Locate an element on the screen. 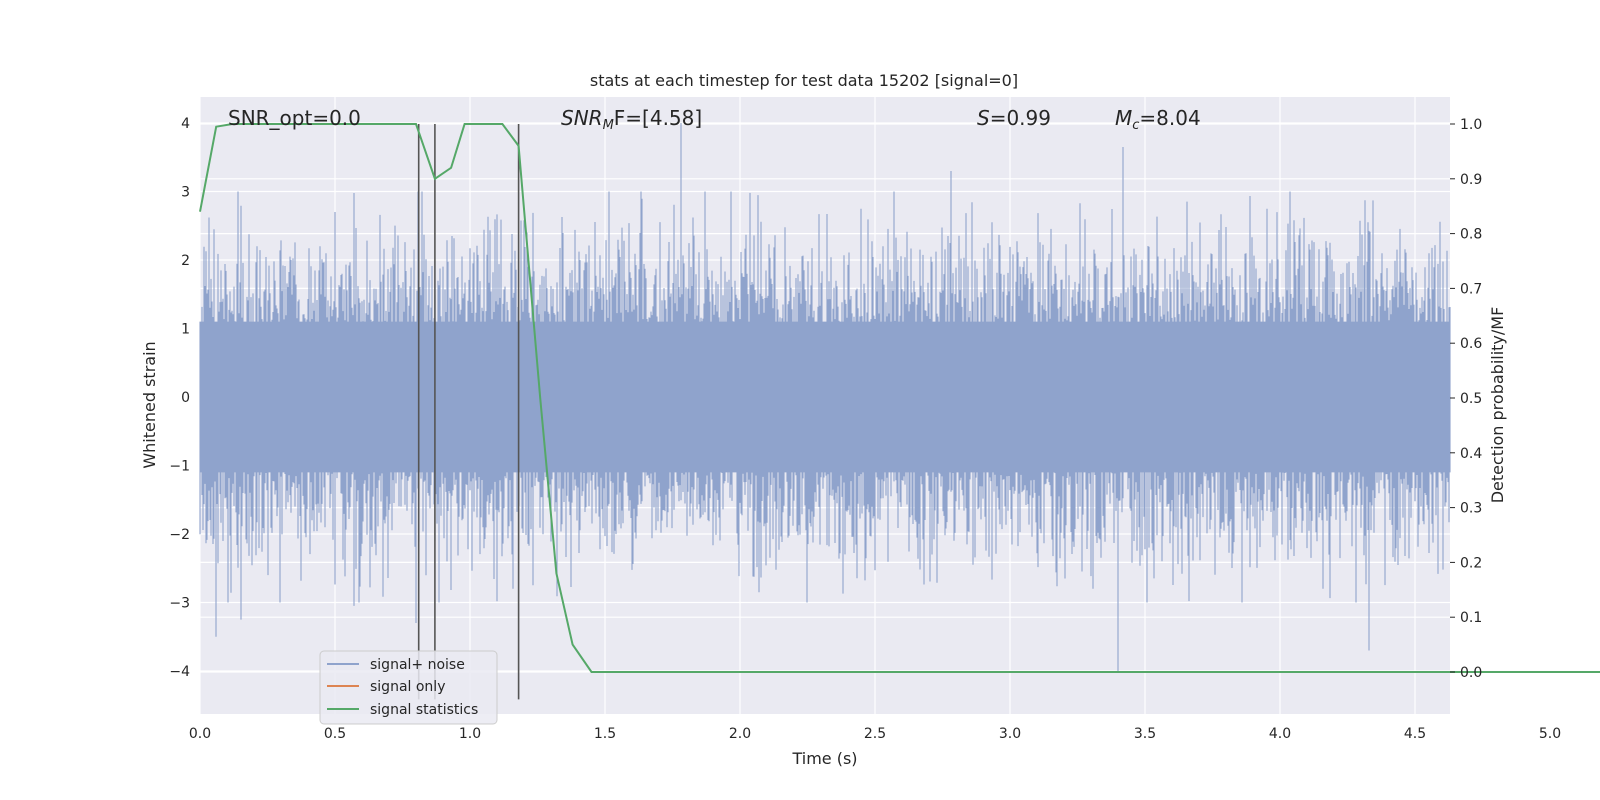 This screenshot has height=800, width=1600. y-right-tick-label: 0.3 is located at coordinates (1471, 509).